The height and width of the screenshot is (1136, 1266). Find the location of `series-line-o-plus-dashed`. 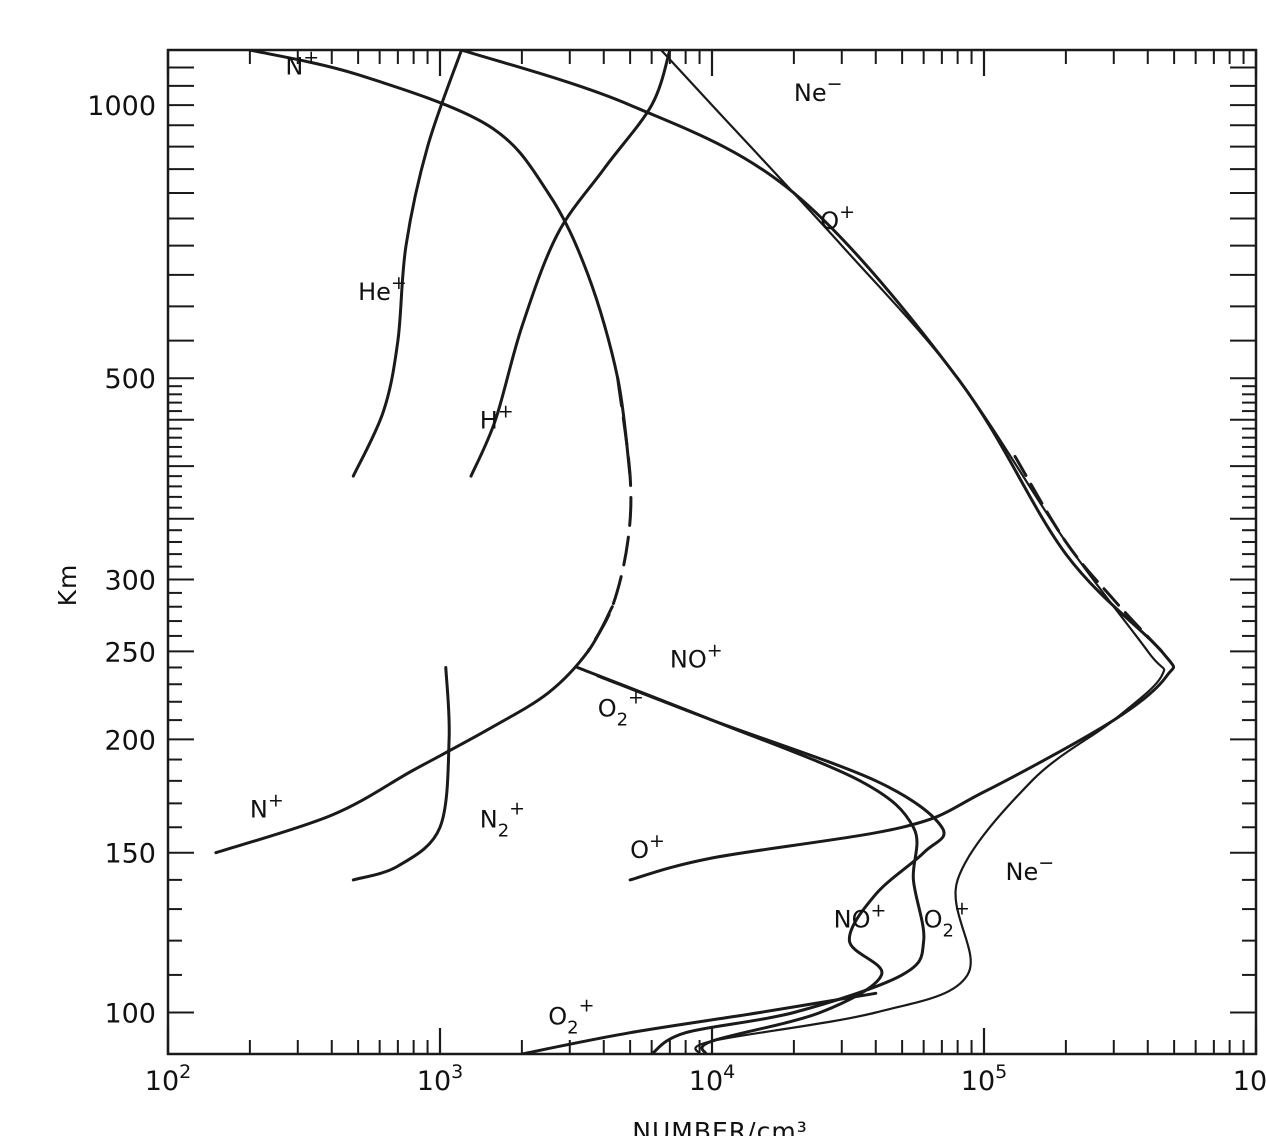

series-line-o-plus-dashed is located at coordinates (1088, 553).